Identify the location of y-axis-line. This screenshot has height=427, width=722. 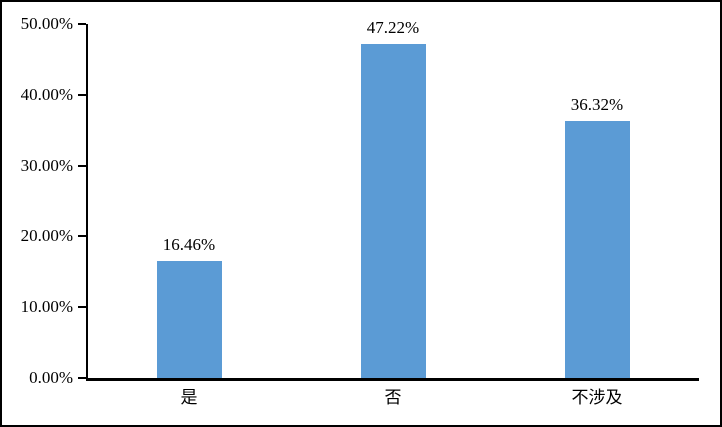
(87, 202).